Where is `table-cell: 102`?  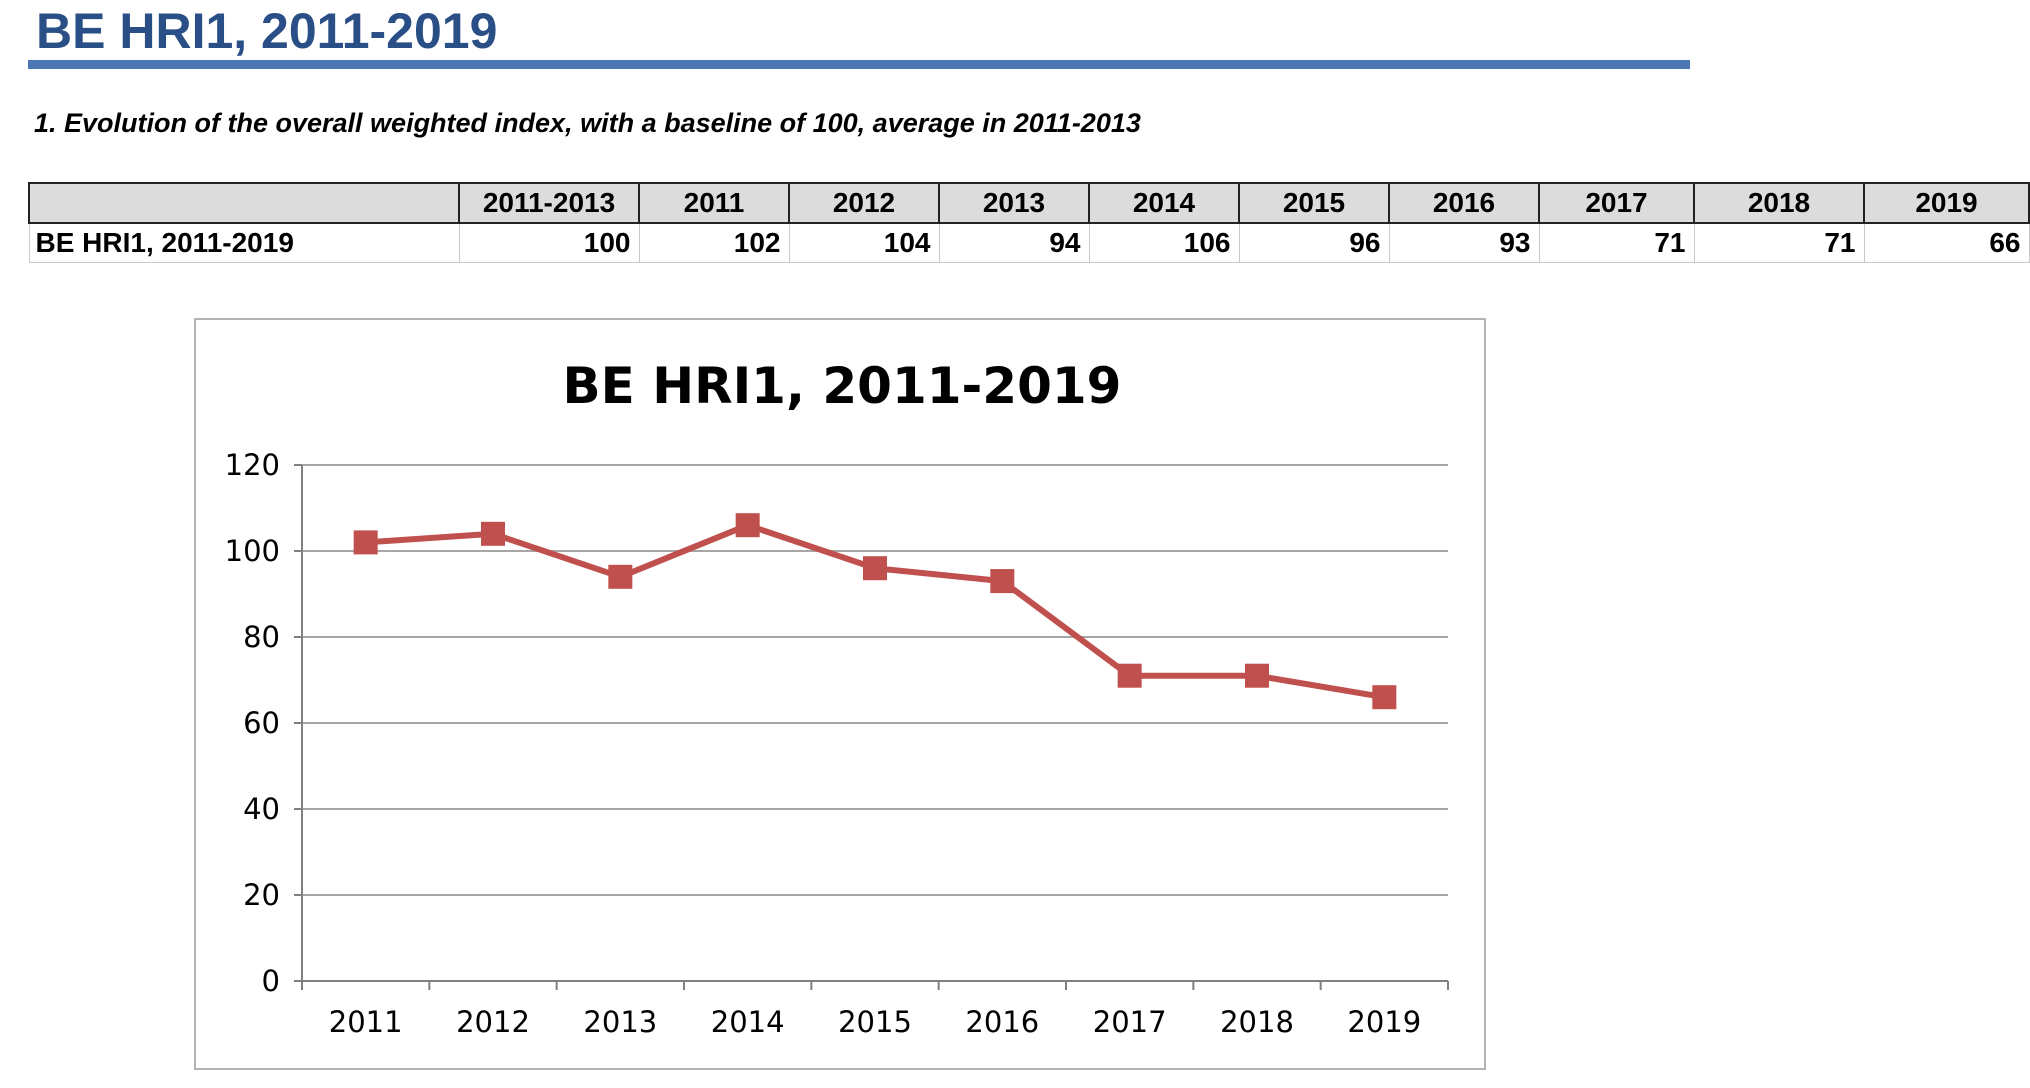 table-cell: 102 is located at coordinates (714, 242).